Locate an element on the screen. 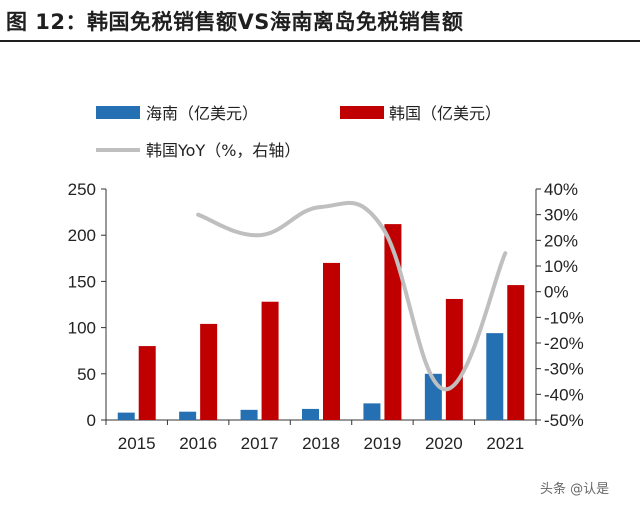 The width and height of the screenshot is (640, 509). x-axis-tick-label: 2019 is located at coordinates (383, 443).